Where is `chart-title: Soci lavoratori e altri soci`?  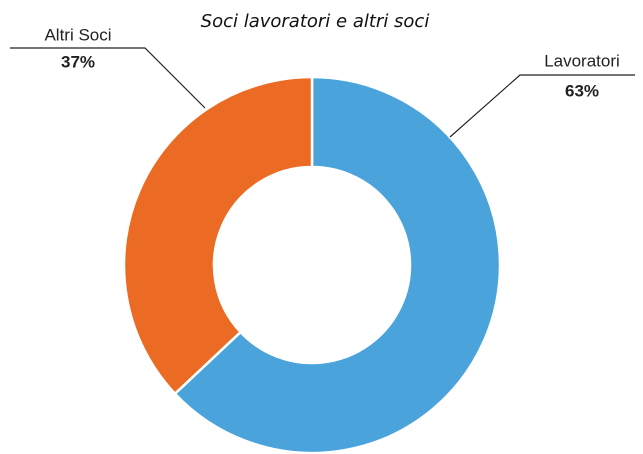 chart-title: Soci lavoratori e altri soci is located at coordinates (315, 21).